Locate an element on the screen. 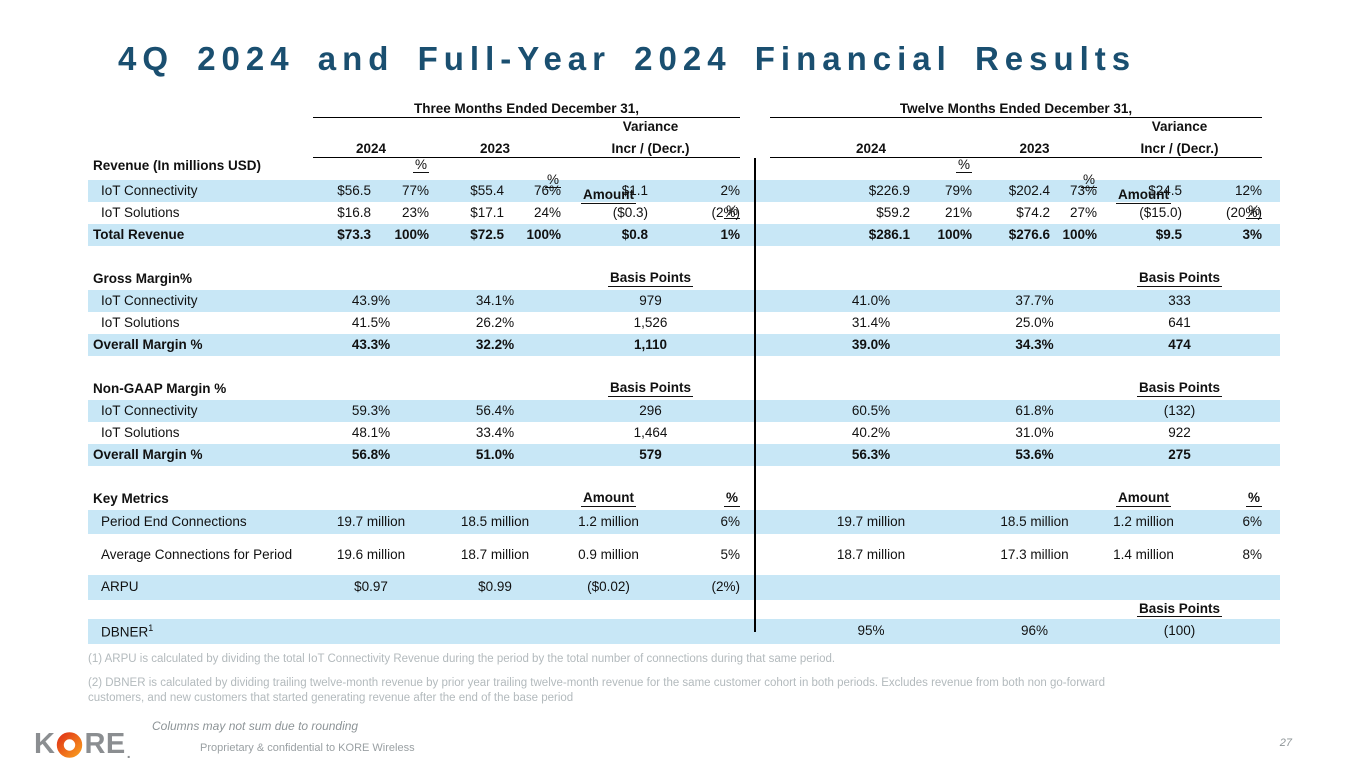 This screenshot has width=1365, height=768. value-cell: 979 is located at coordinates (650, 300).